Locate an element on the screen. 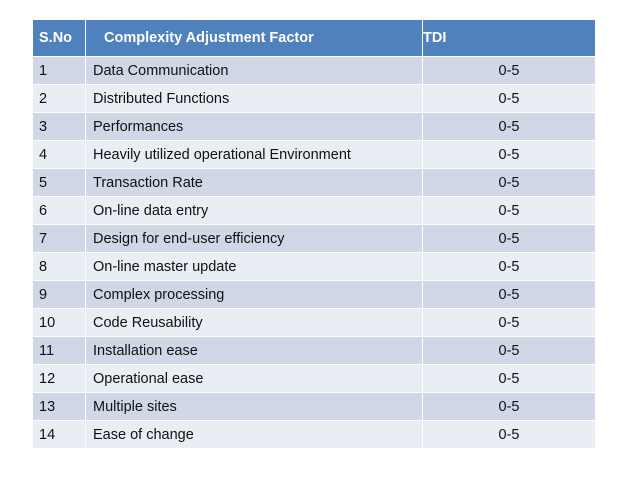 The width and height of the screenshot is (638, 478). table-row: 11 Installation ease 0-5 is located at coordinates (314, 350).